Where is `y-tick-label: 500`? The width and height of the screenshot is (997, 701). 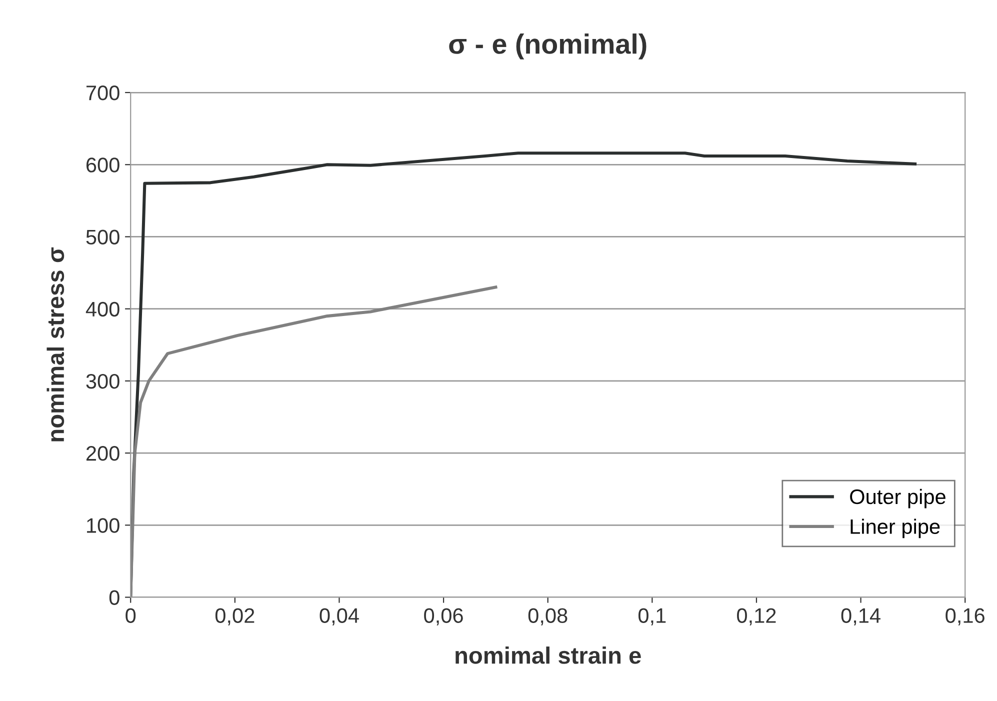 y-tick-label: 500 is located at coordinates (103, 237).